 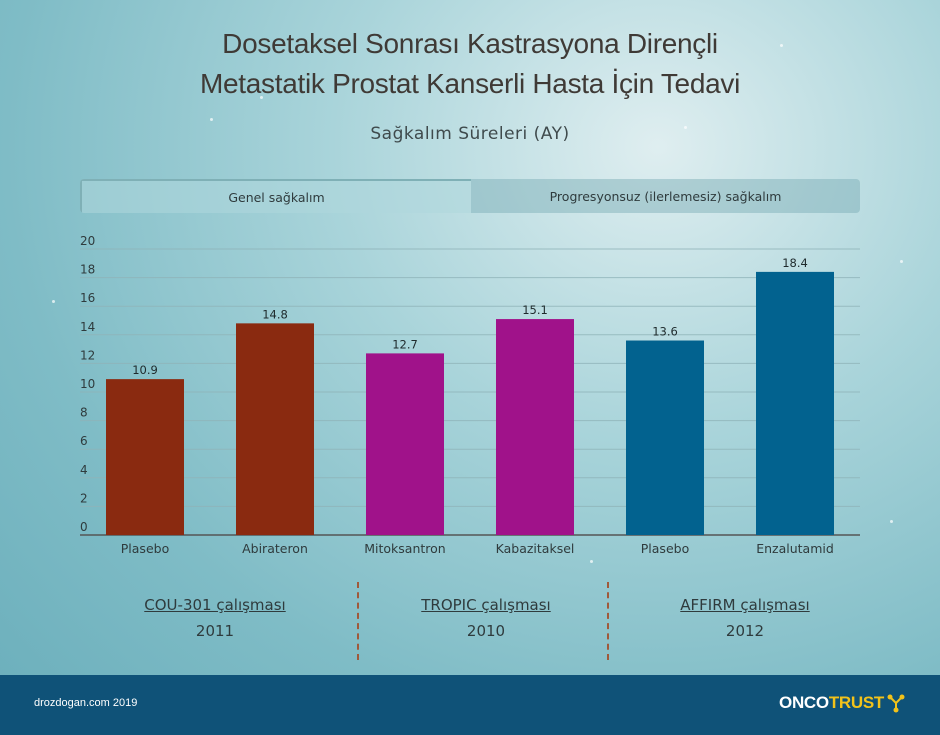 What do you see at coordinates (470, 43) in the screenshot?
I see `title-line-1: Dosetaksel Sonrası Kastrasyona Dirençli` at bounding box center [470, 43].